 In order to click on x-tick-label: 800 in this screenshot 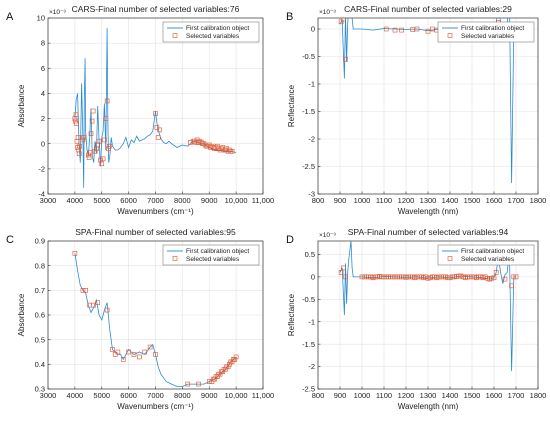, I will do `click(318, 200)`.